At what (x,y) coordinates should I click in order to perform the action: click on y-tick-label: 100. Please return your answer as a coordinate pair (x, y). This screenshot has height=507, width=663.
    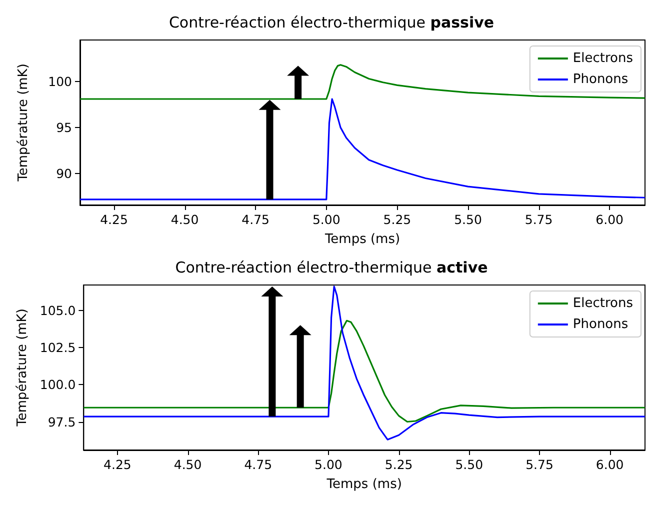
    Looking at the image, I should click on (60, 81).